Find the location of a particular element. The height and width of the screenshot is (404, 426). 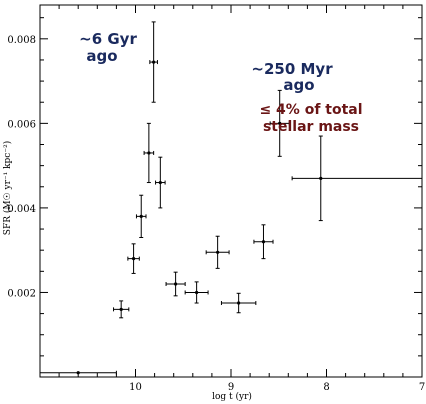

y-tick-label: 0.002 is located at coordinates (21, 293).